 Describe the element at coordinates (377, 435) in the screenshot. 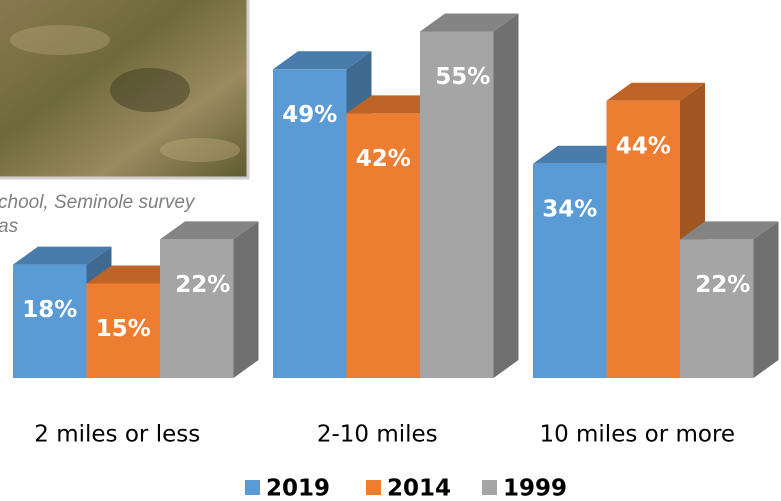

I see `x-tick-label: 2-10 miles` at that location.